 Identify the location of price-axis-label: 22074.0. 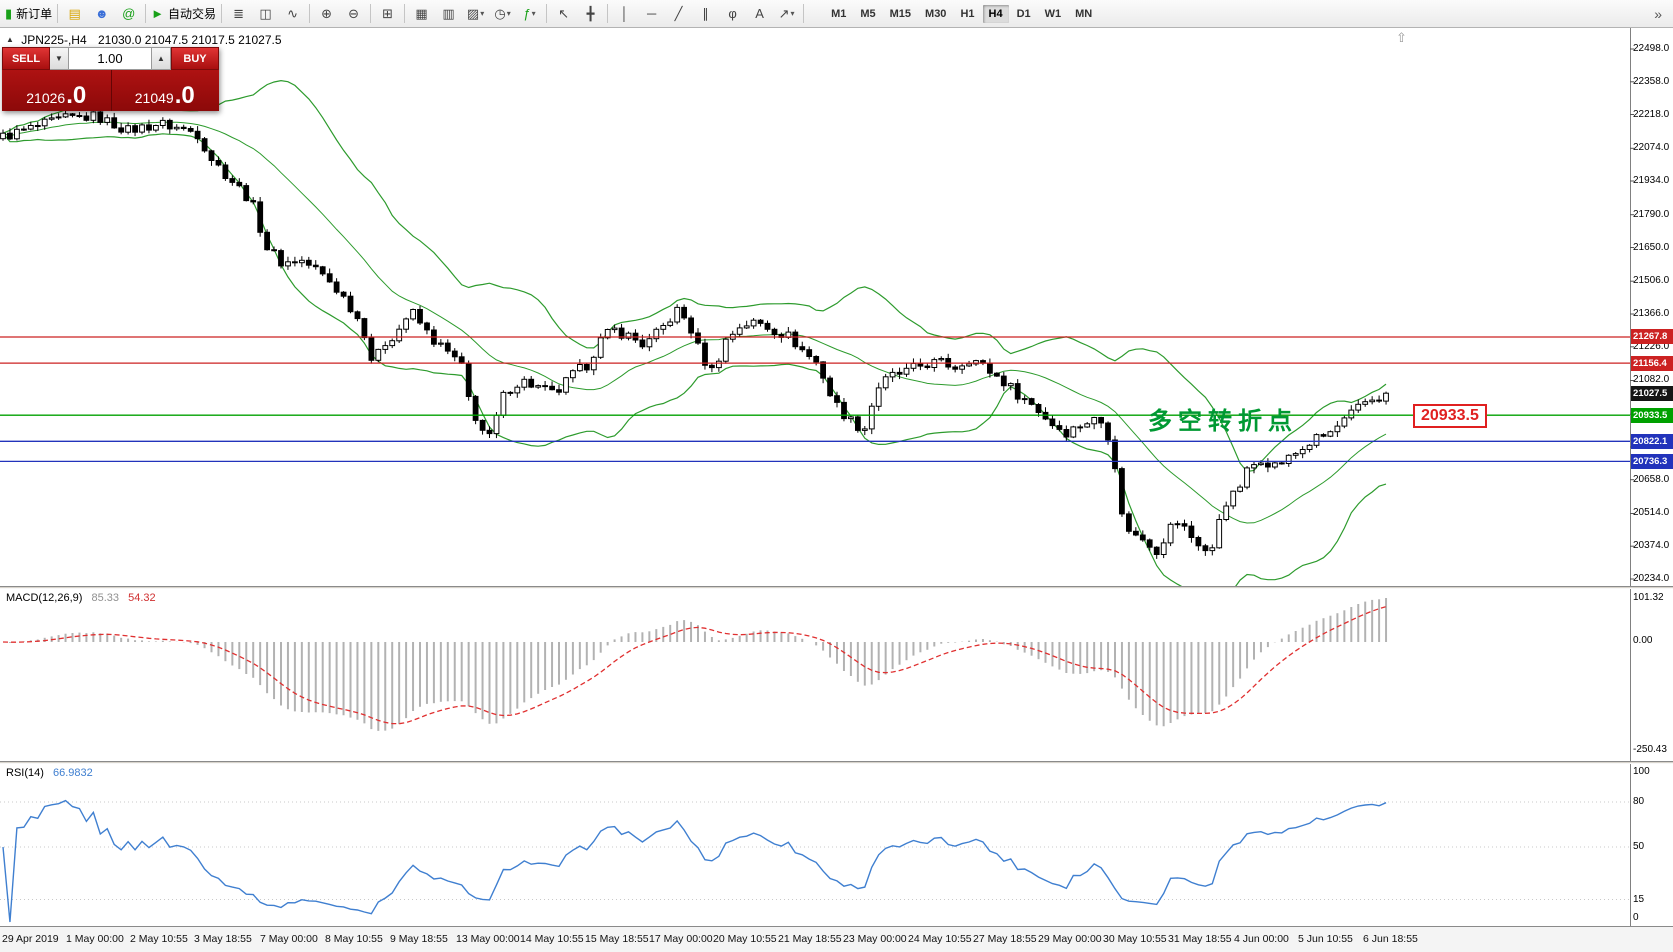
(1651, 148).